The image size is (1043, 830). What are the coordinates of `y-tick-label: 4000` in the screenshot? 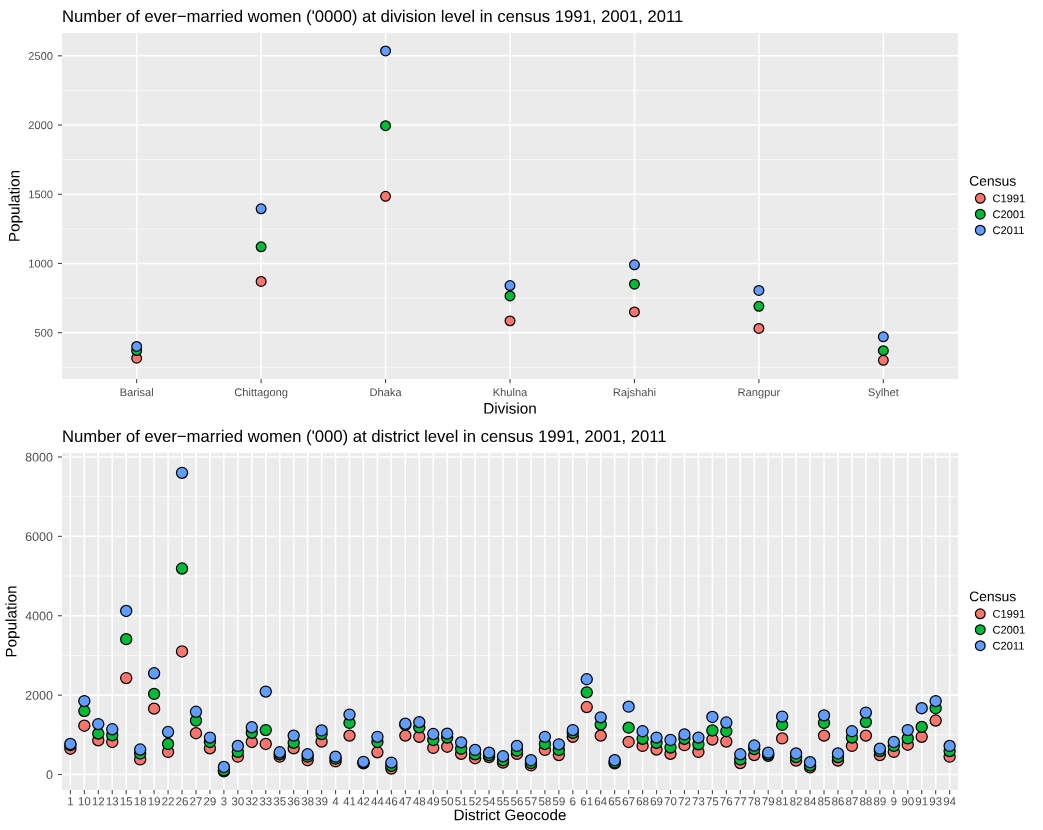 It's located at (39, 616).